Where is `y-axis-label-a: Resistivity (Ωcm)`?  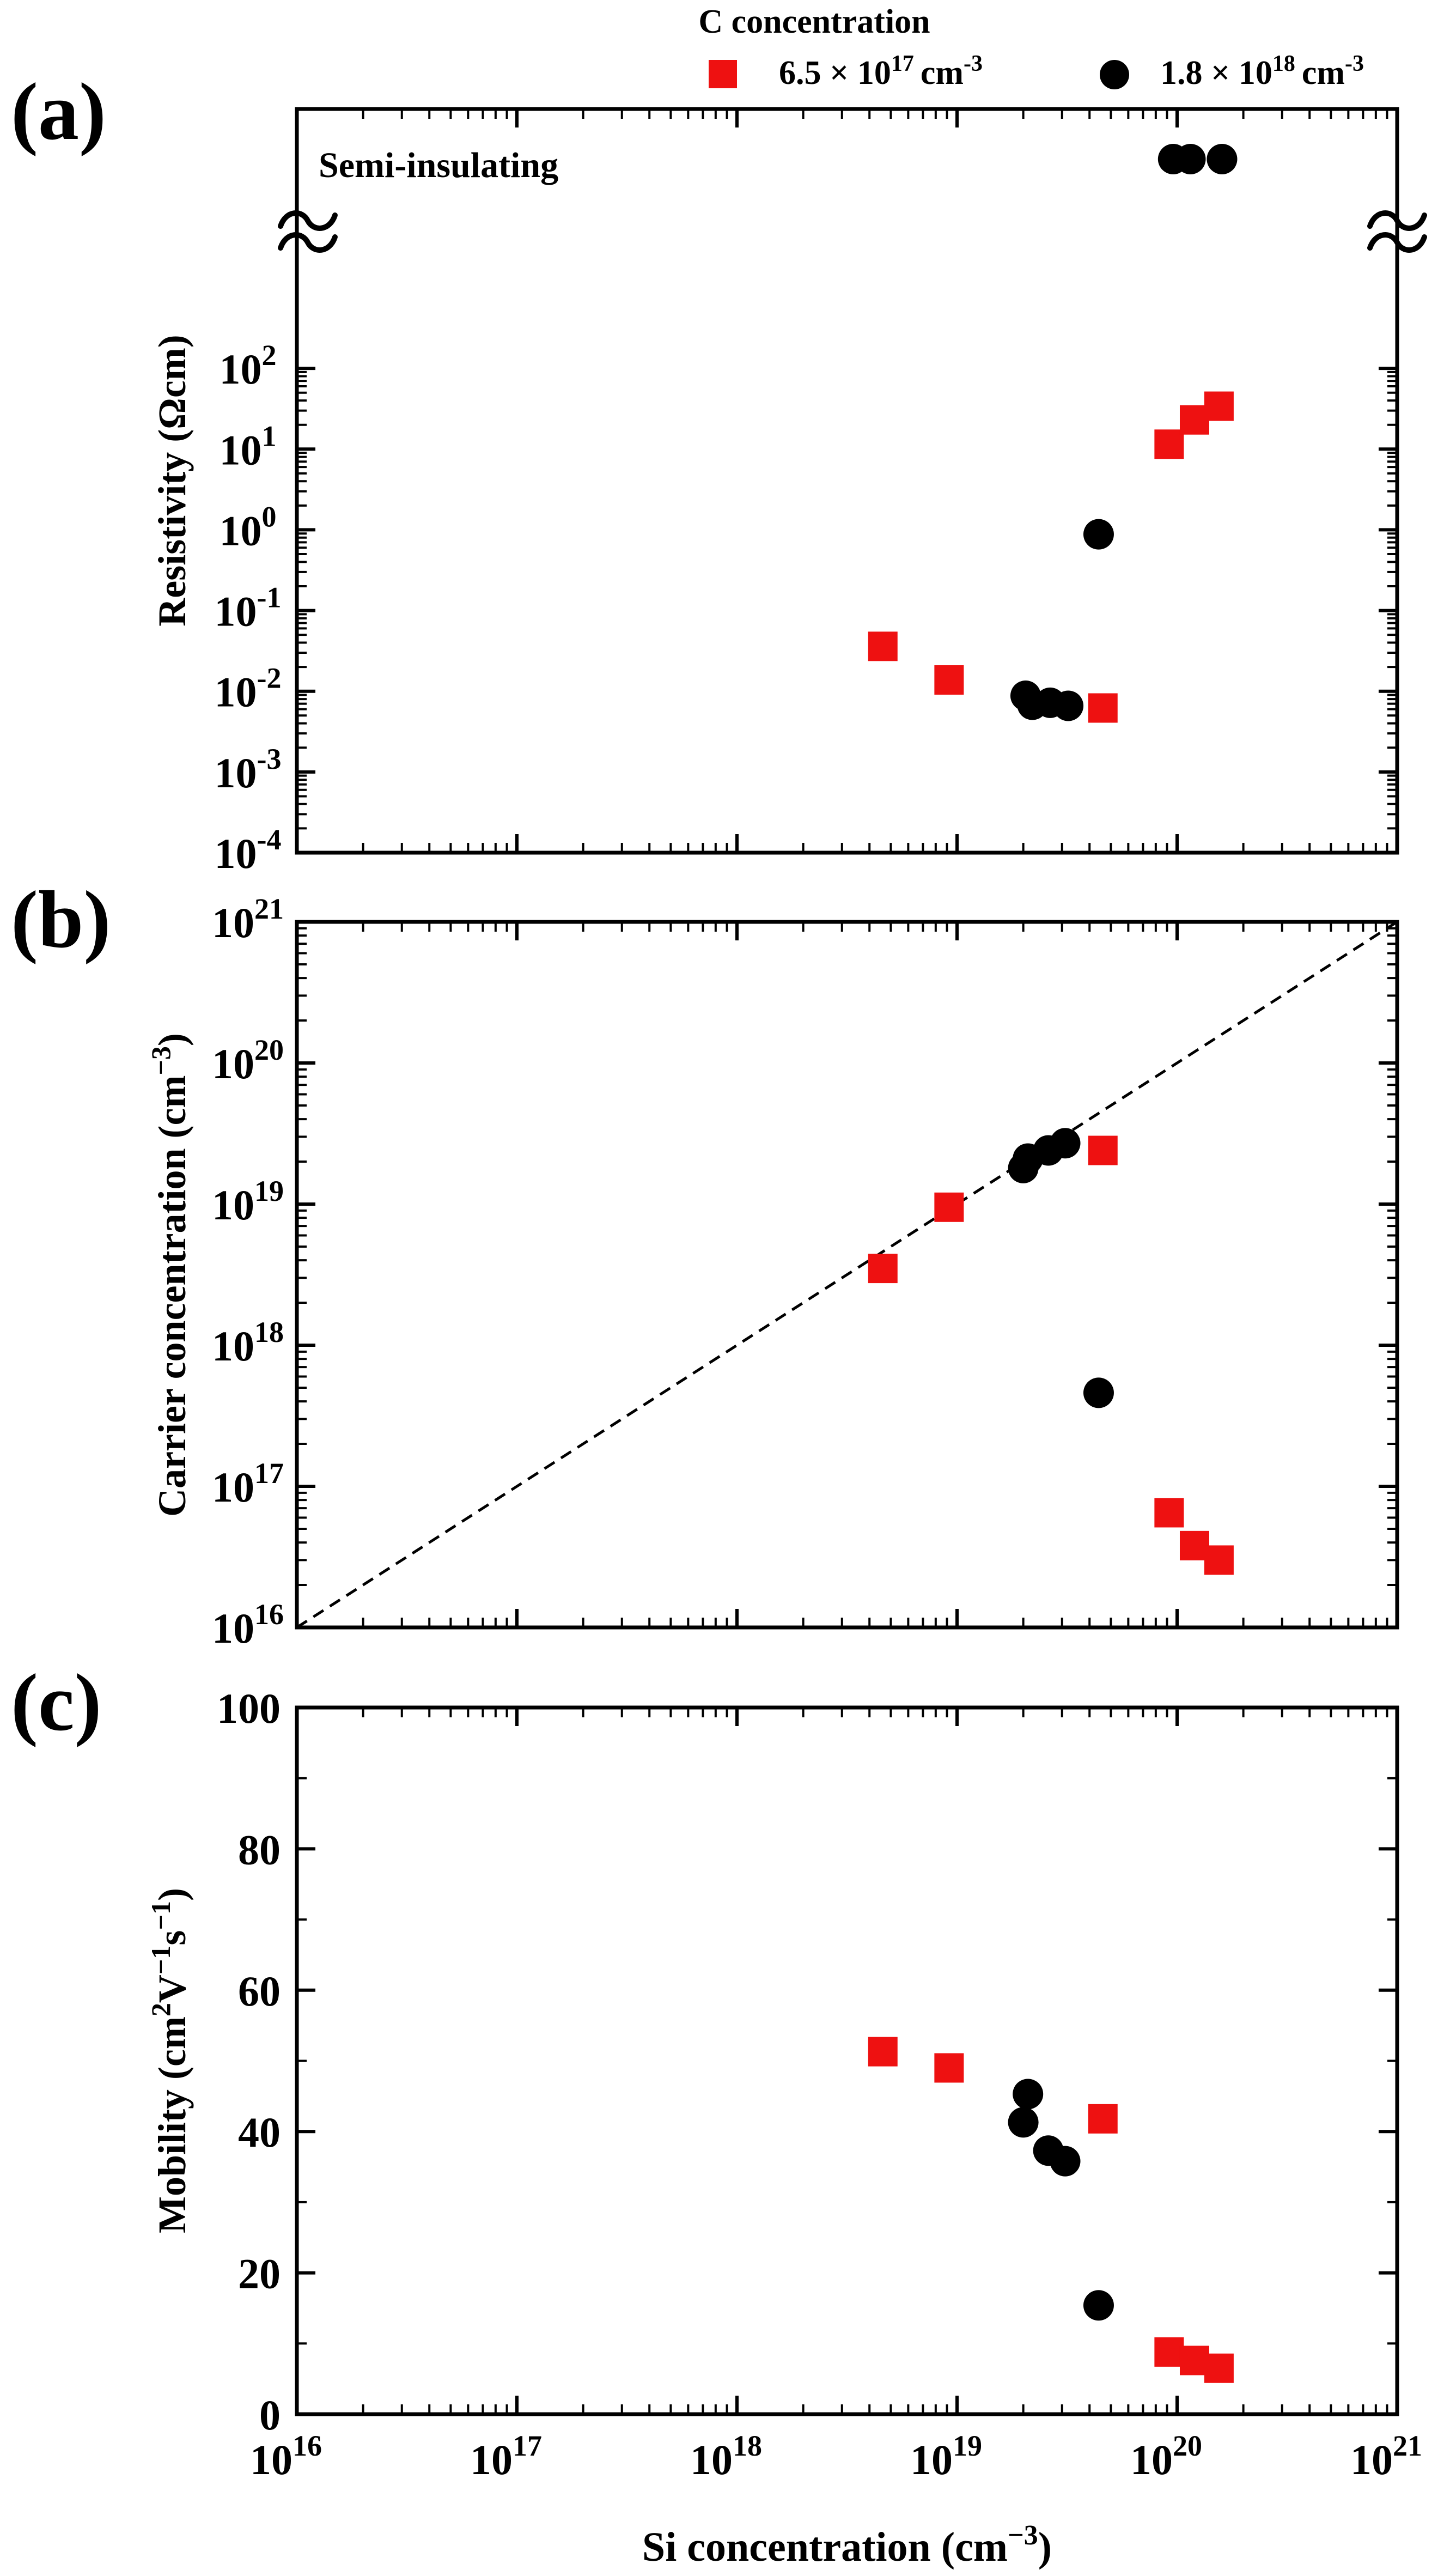
y-axis-label-a: Resistivity (Ωcm) is located at coordinates (172, 481).